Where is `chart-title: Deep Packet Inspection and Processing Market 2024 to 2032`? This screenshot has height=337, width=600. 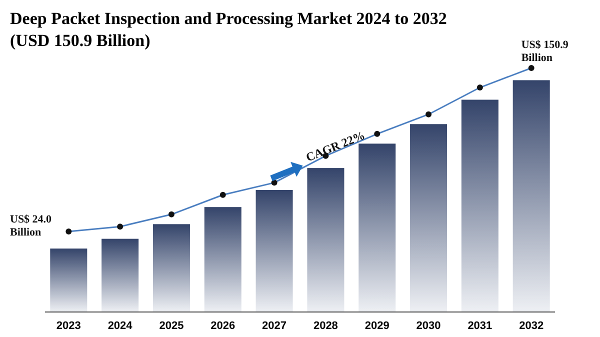
chart-title: Deep Packet Inspection and Processing Market 2024 to 2032 is located at coordinates (228, 18).